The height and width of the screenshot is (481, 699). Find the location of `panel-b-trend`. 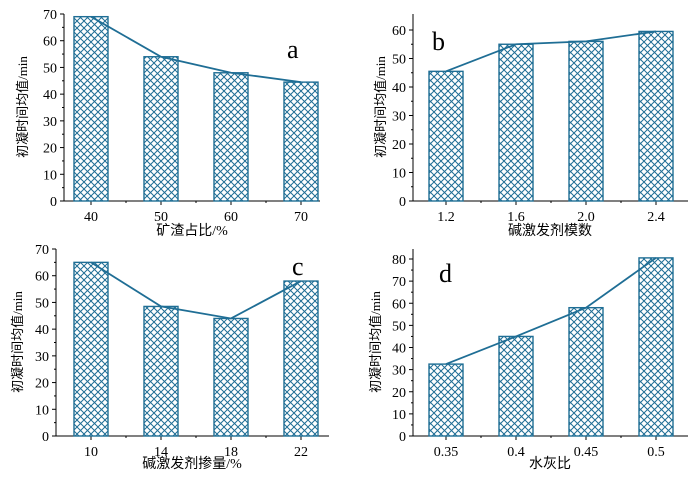

panel-b-trend is located at coordinates (551, 51).